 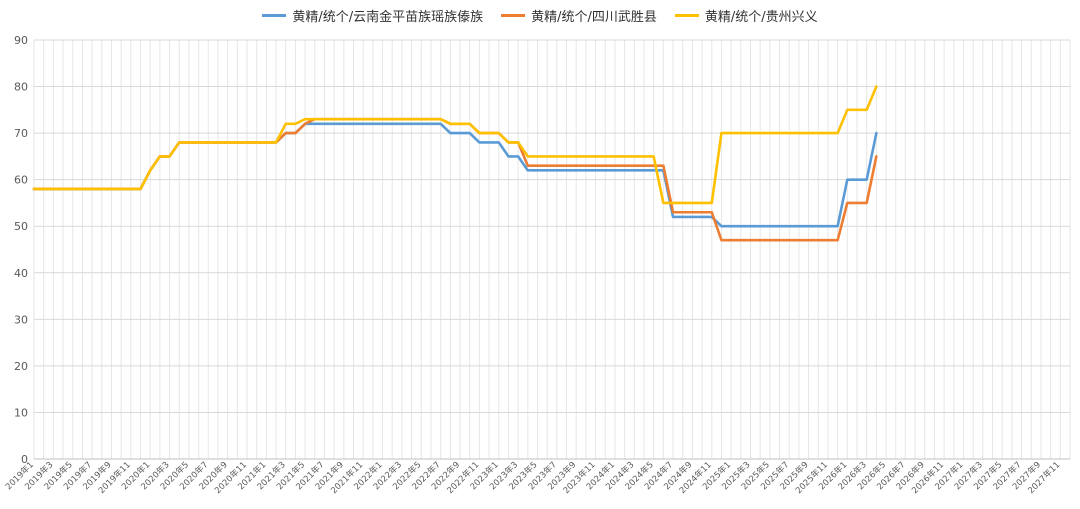 I want to click on legend-item-series-3: 黄精/统个/贵州兴义, so click(x=746, y=15).